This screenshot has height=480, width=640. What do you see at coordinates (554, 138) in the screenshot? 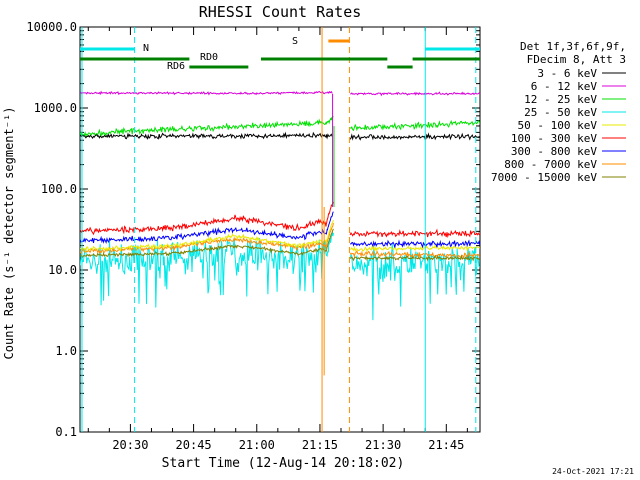
I see `legend-entry-label: 100 - 300 keV` at bounding box center [554, 138].